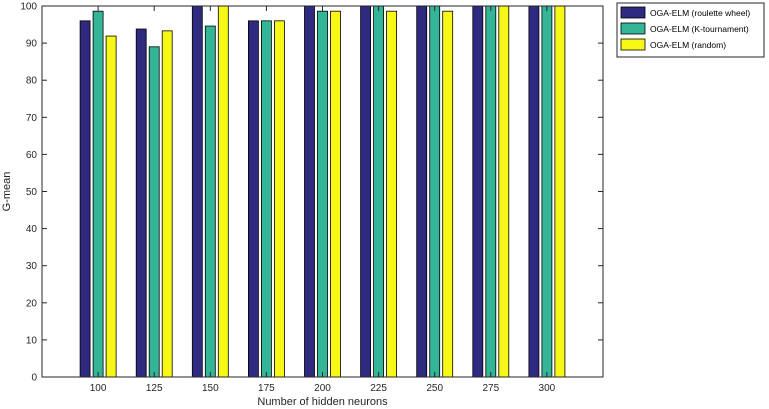 The image size is (769, 409). Describe the element at coordinates (32, 192) in the screenshot. I see `y-tick-label: 50` at that location.